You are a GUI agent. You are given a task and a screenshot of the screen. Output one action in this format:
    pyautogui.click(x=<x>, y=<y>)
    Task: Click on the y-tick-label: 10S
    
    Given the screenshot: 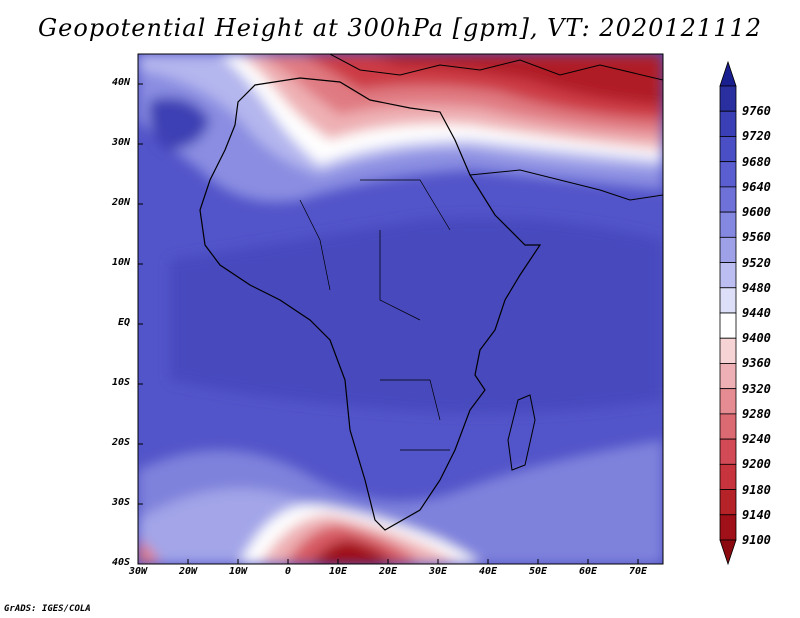 What is the action you would take?
    pyautogui.click(x=120, y=382)
    